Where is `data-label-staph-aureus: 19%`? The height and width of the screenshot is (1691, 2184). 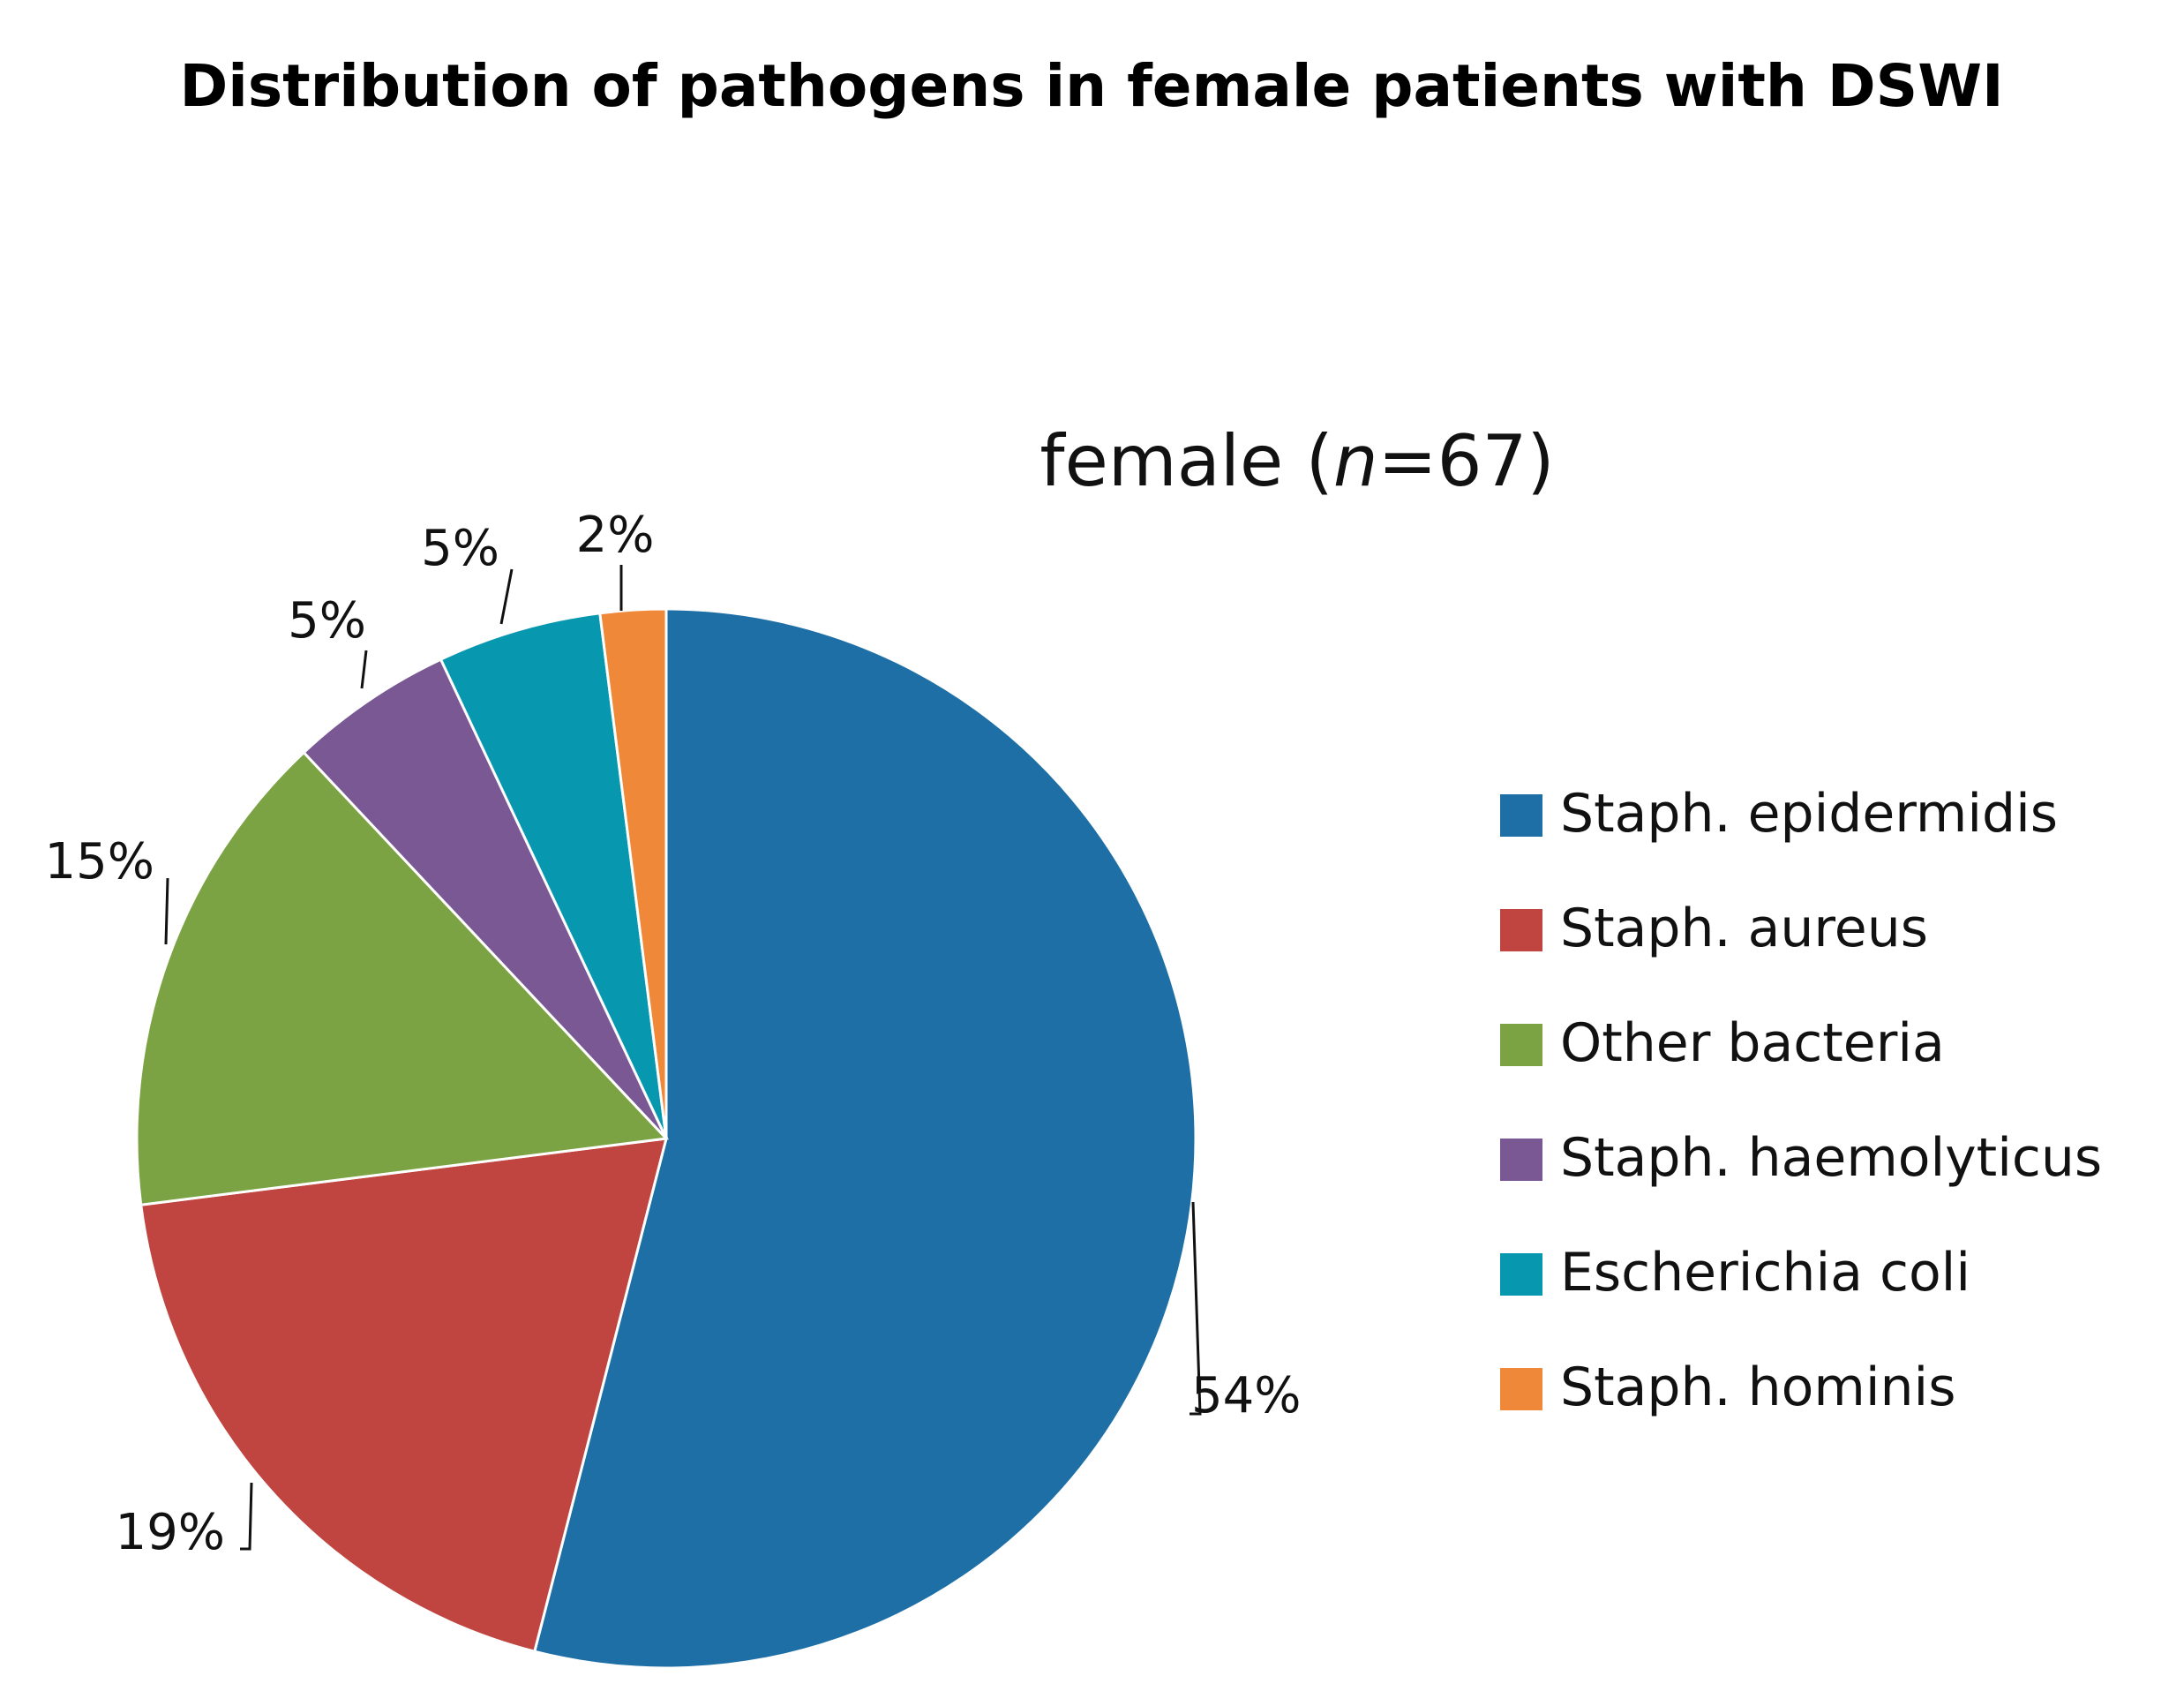
data-label-staph-aureus: 19% is located at coordinates (170, 1533).